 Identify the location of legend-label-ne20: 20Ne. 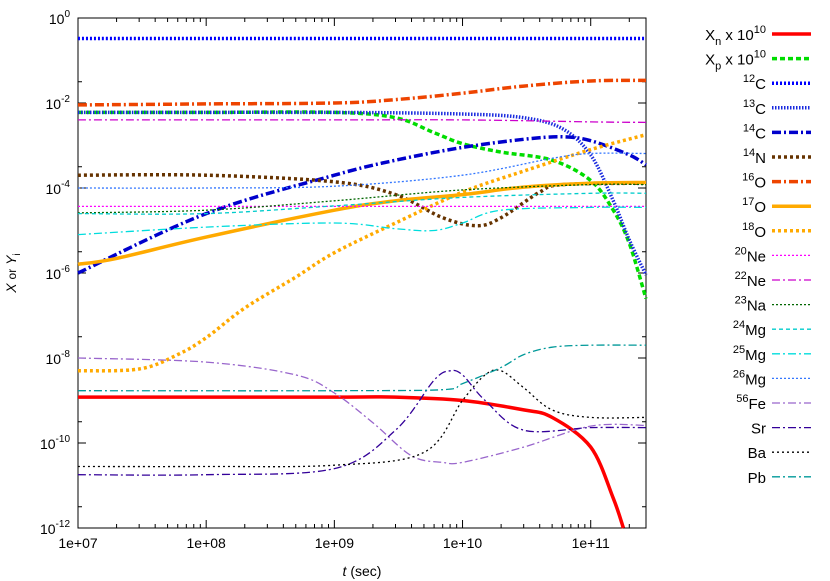
(750, 255).